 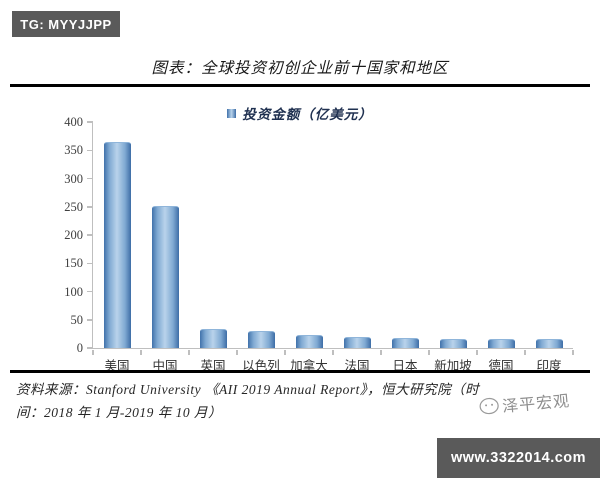 I want to click on x-axis-label: 德国, so click(x=501, y=366).